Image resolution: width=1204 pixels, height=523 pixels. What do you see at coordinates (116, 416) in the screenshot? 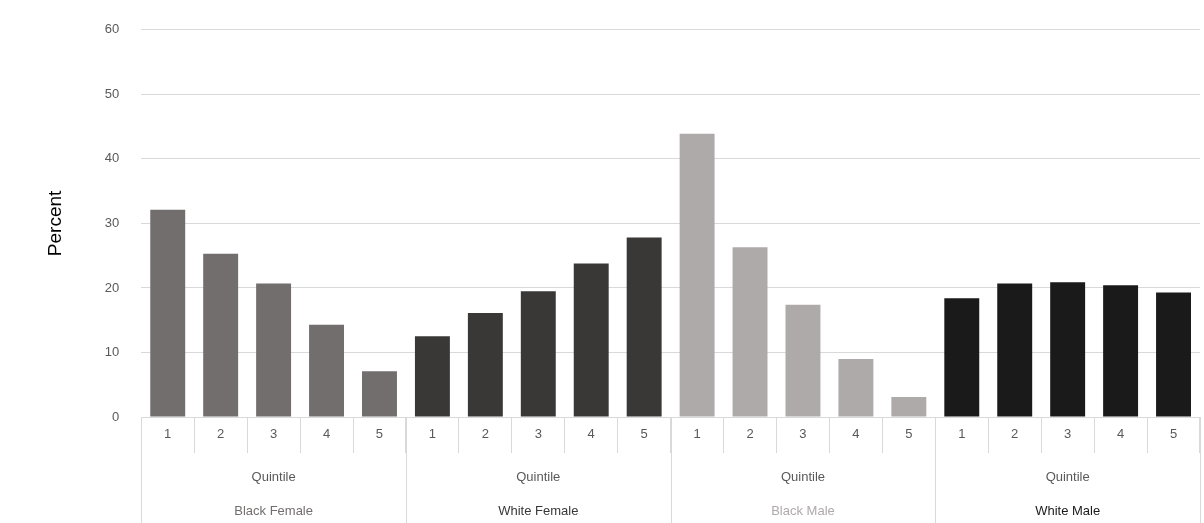
I see `y-tick-label: 0` at bounding box center [116, 416].